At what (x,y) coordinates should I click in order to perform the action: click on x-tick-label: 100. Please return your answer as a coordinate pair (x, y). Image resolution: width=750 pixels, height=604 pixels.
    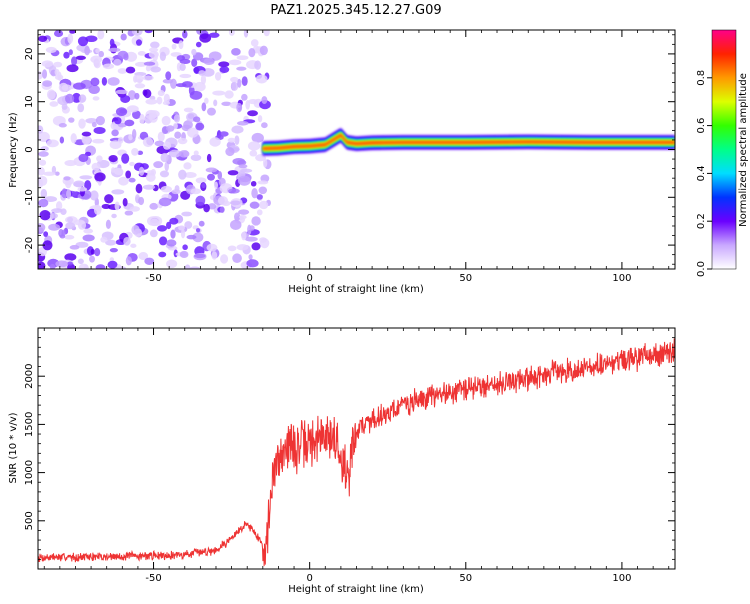
    Looking at the image, I should click on (621, 578).